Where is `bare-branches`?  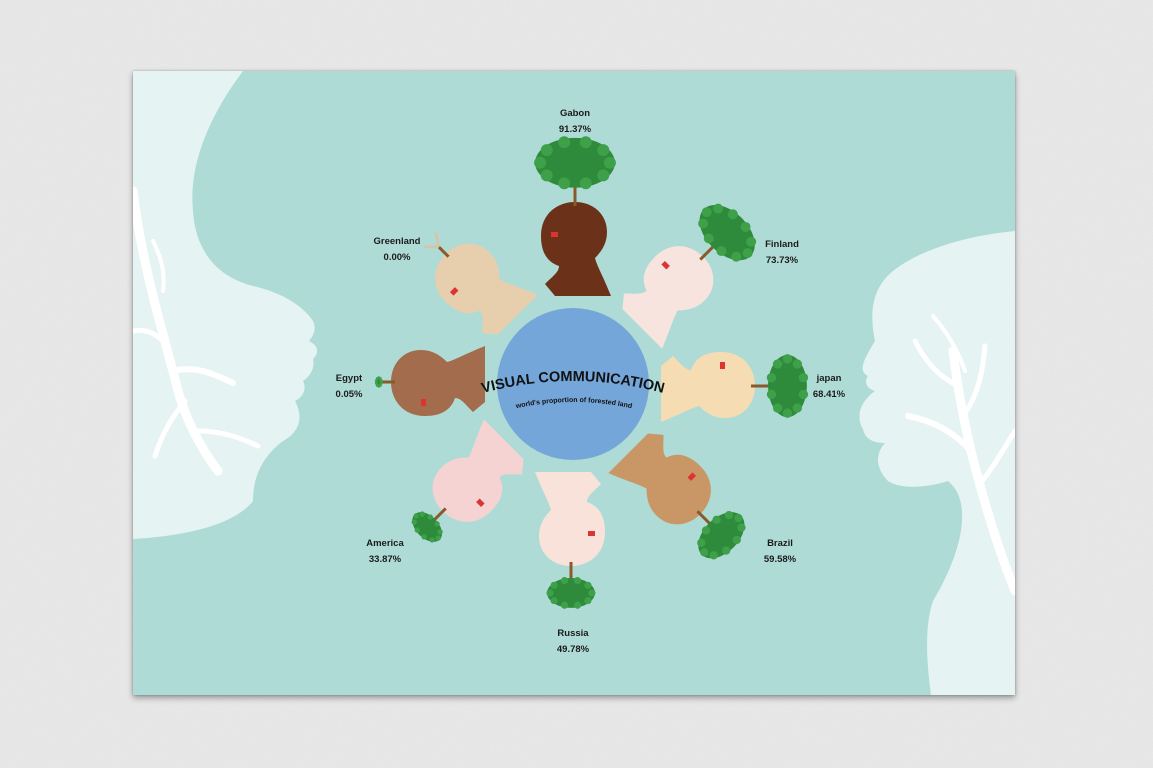 bare-branches is located at coordinates (432, 240).